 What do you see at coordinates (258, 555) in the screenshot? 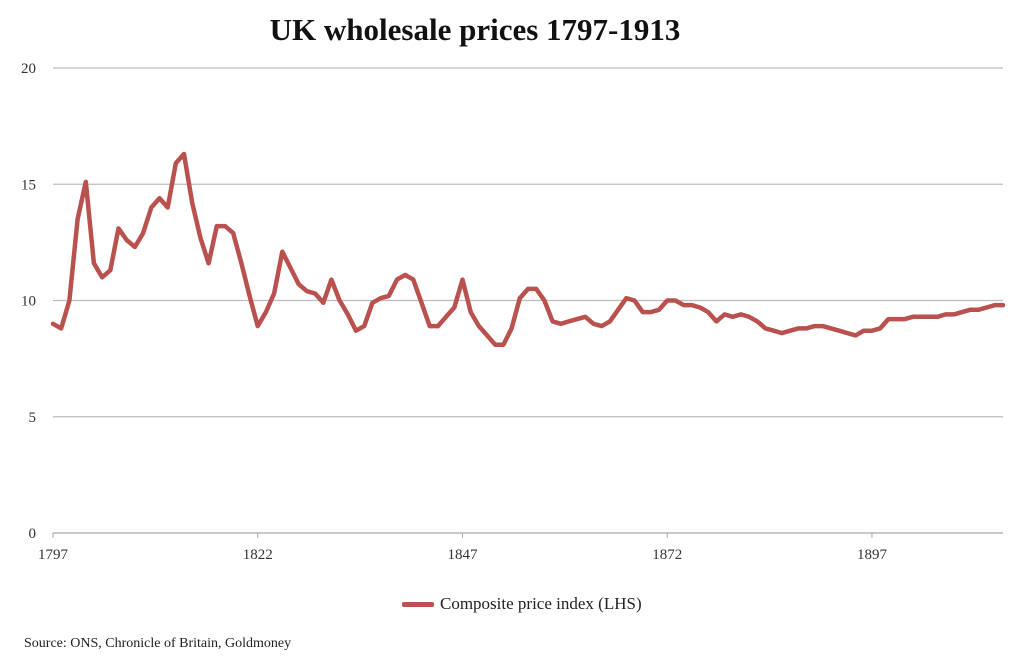
I see `x-tick-label: 1822` at bounding box center [258, 555].